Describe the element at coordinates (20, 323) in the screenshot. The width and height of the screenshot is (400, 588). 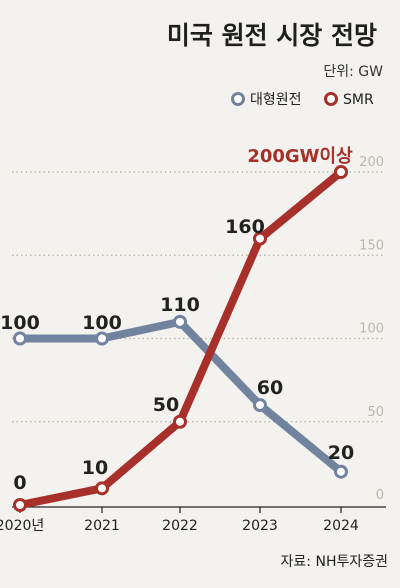
I see `series-0-label-0: 100` at that location.